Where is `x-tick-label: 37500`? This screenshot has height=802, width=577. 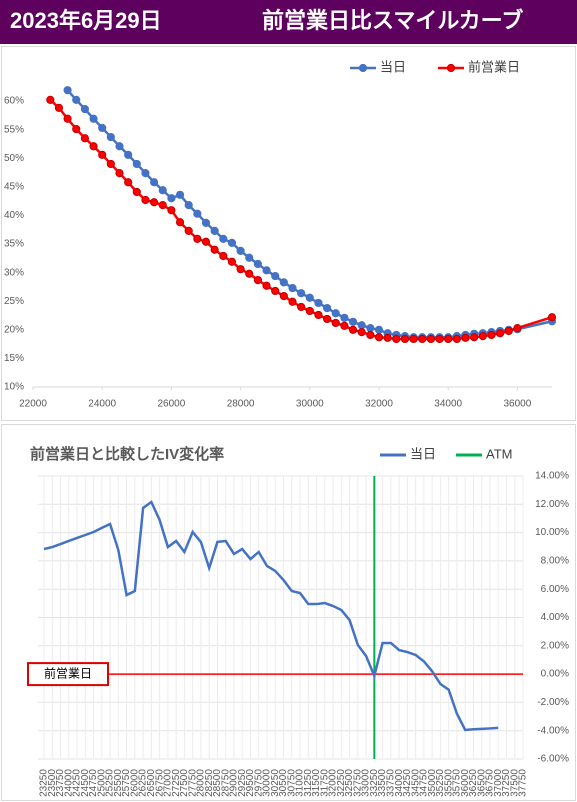 x-tick-label: 37500 is located at coordinates (514, 783).